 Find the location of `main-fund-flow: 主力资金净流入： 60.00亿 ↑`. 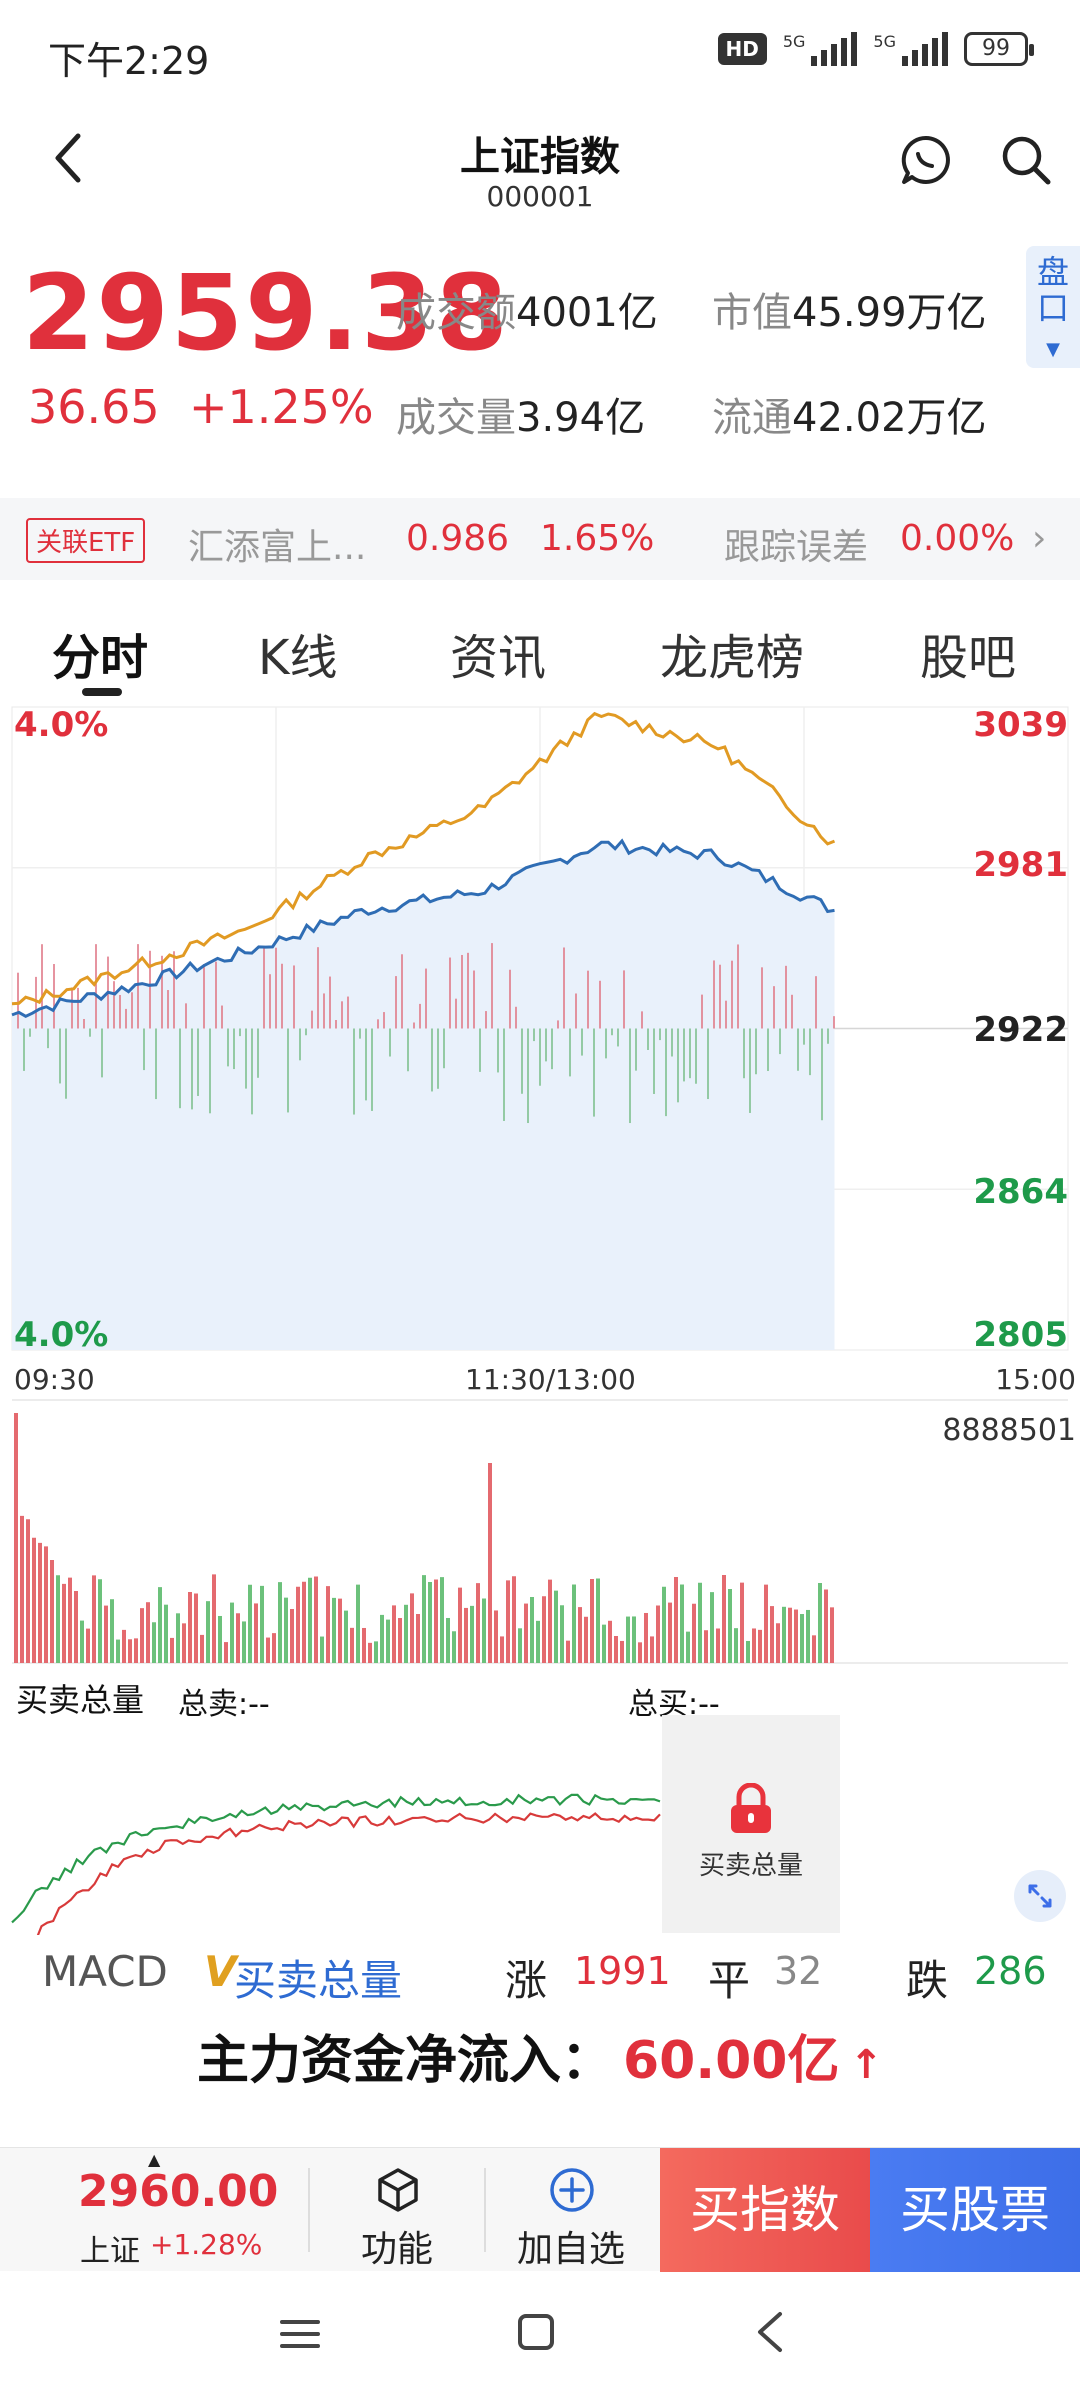

main-fund-flow: 主力资金净流入： 60.00亿 ↑ is located at coordinates (540, 2078).